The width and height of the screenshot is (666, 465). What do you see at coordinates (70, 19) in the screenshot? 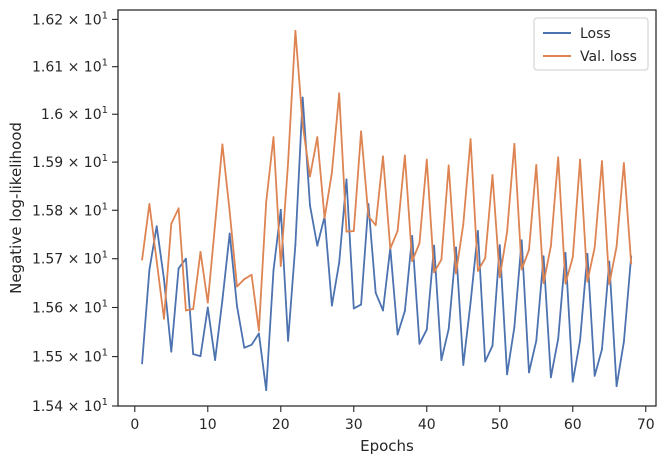
I see `y-tick-label: 1.62 × 10¹` at bounding box center [70, 19].